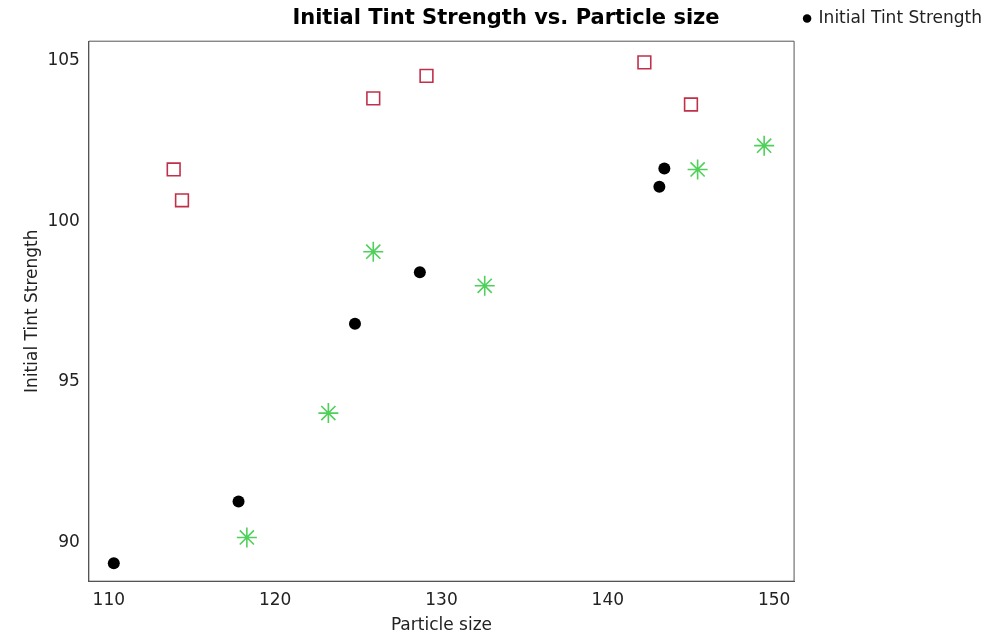 The image size is (1002, 638). What do you see at coordinates (30, 311) in the screenshot?
I see `y-axis-title: Initial Tint Strength` at bounding box center [30, 311].